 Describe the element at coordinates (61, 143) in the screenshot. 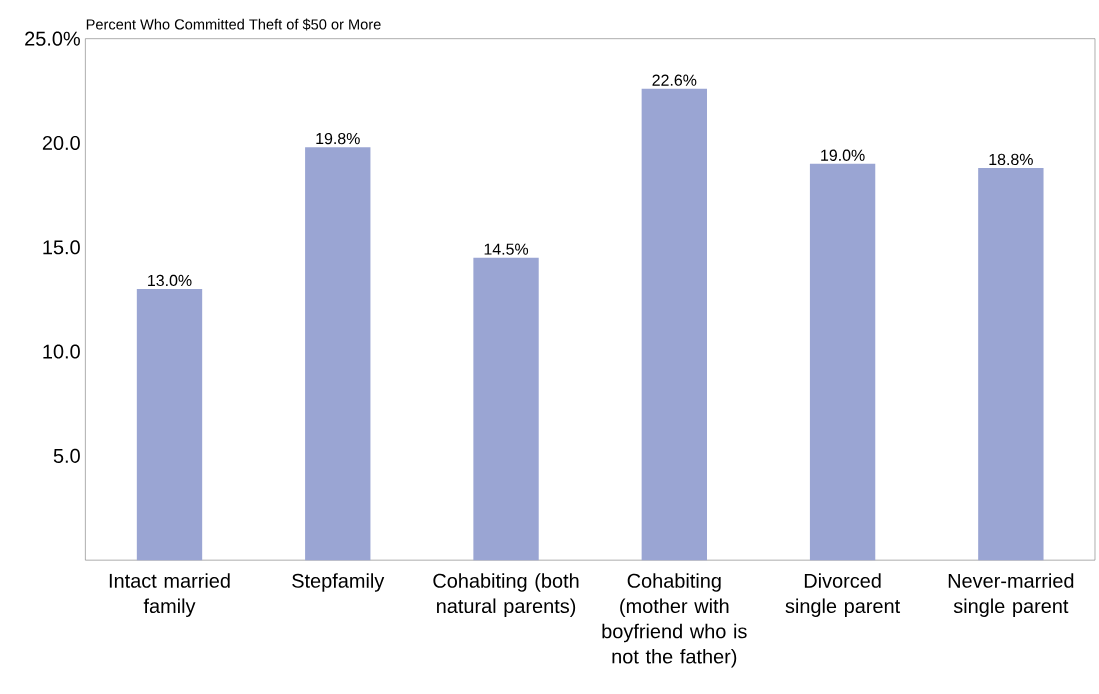

I see `y-tick-label: 20.0` at that location.